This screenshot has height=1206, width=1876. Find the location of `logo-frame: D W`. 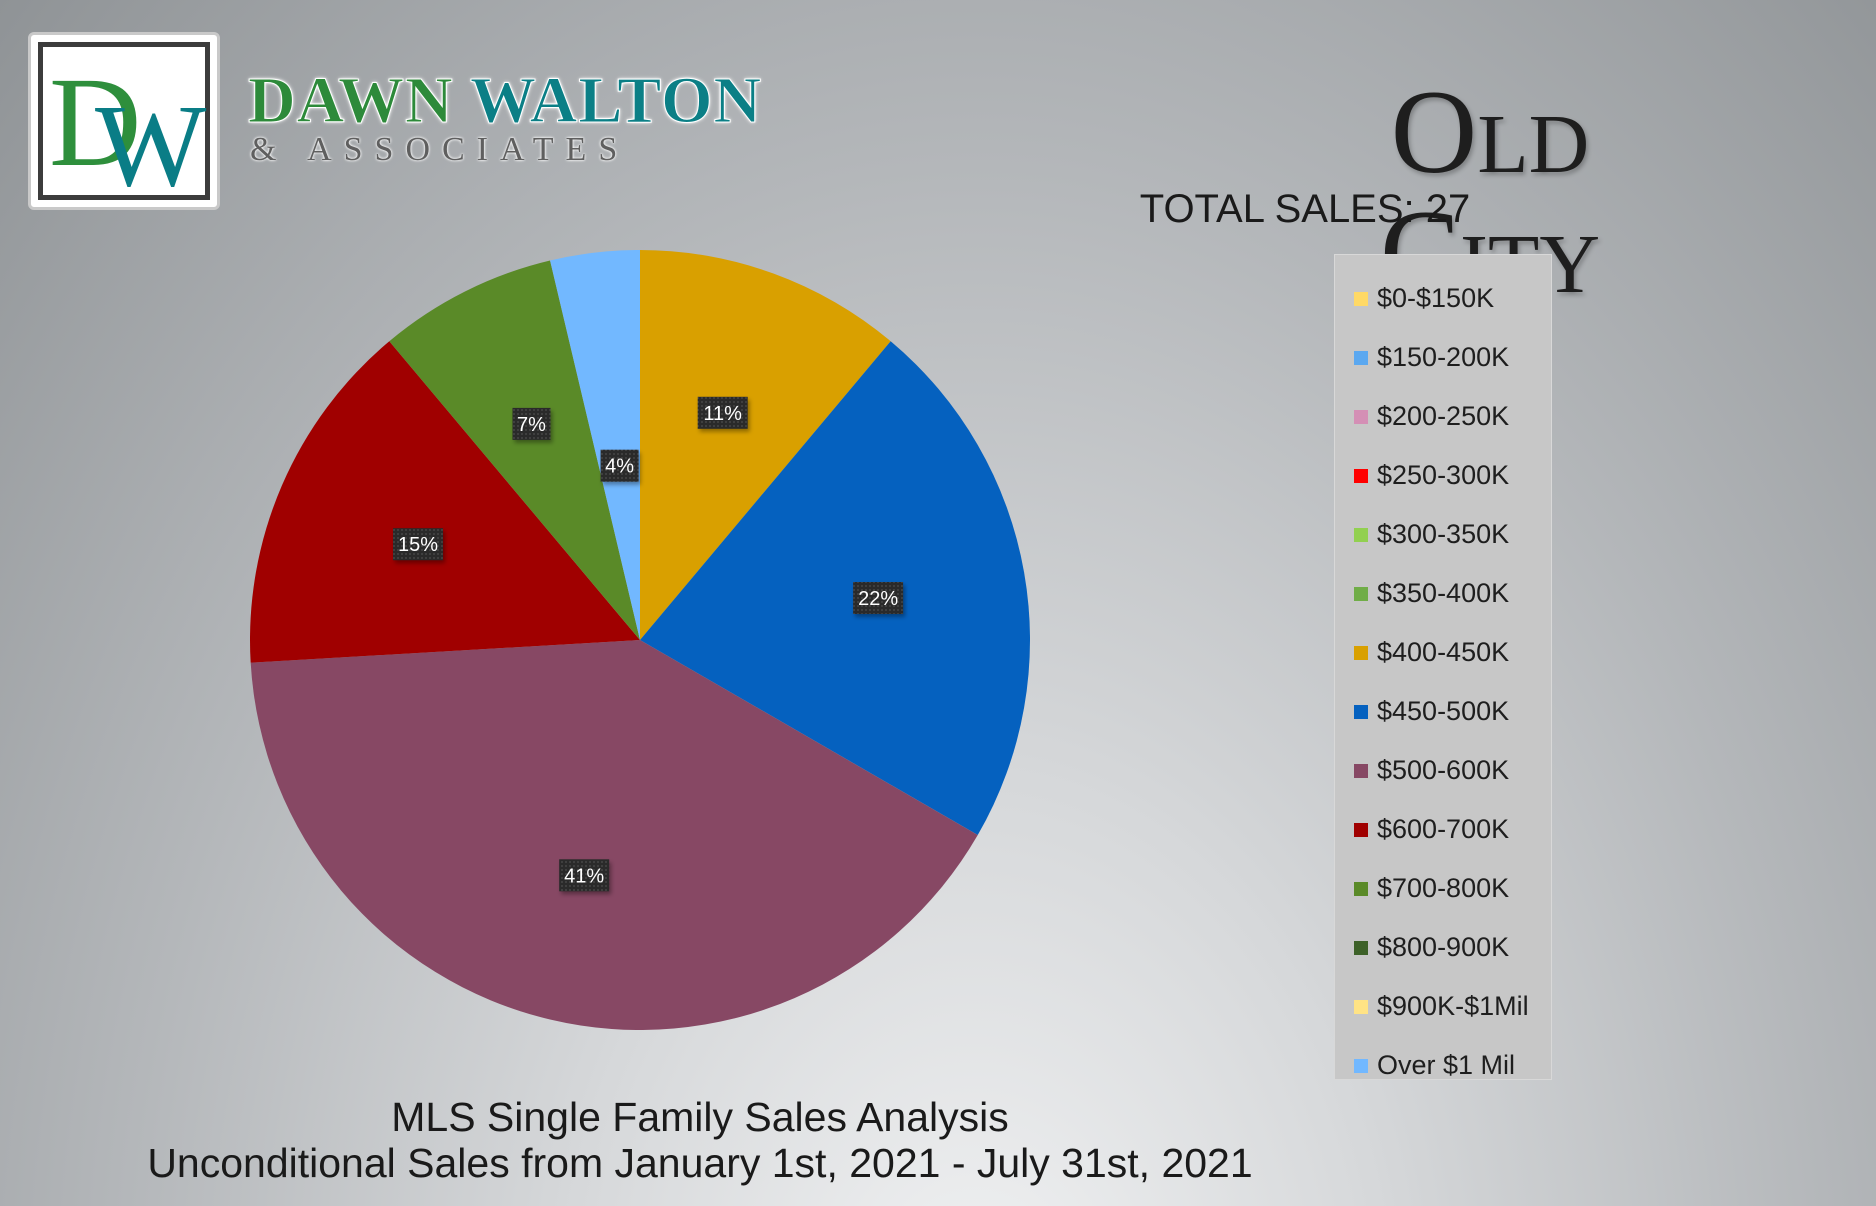

logo-frame: D W is located at coordinates (124, 126).